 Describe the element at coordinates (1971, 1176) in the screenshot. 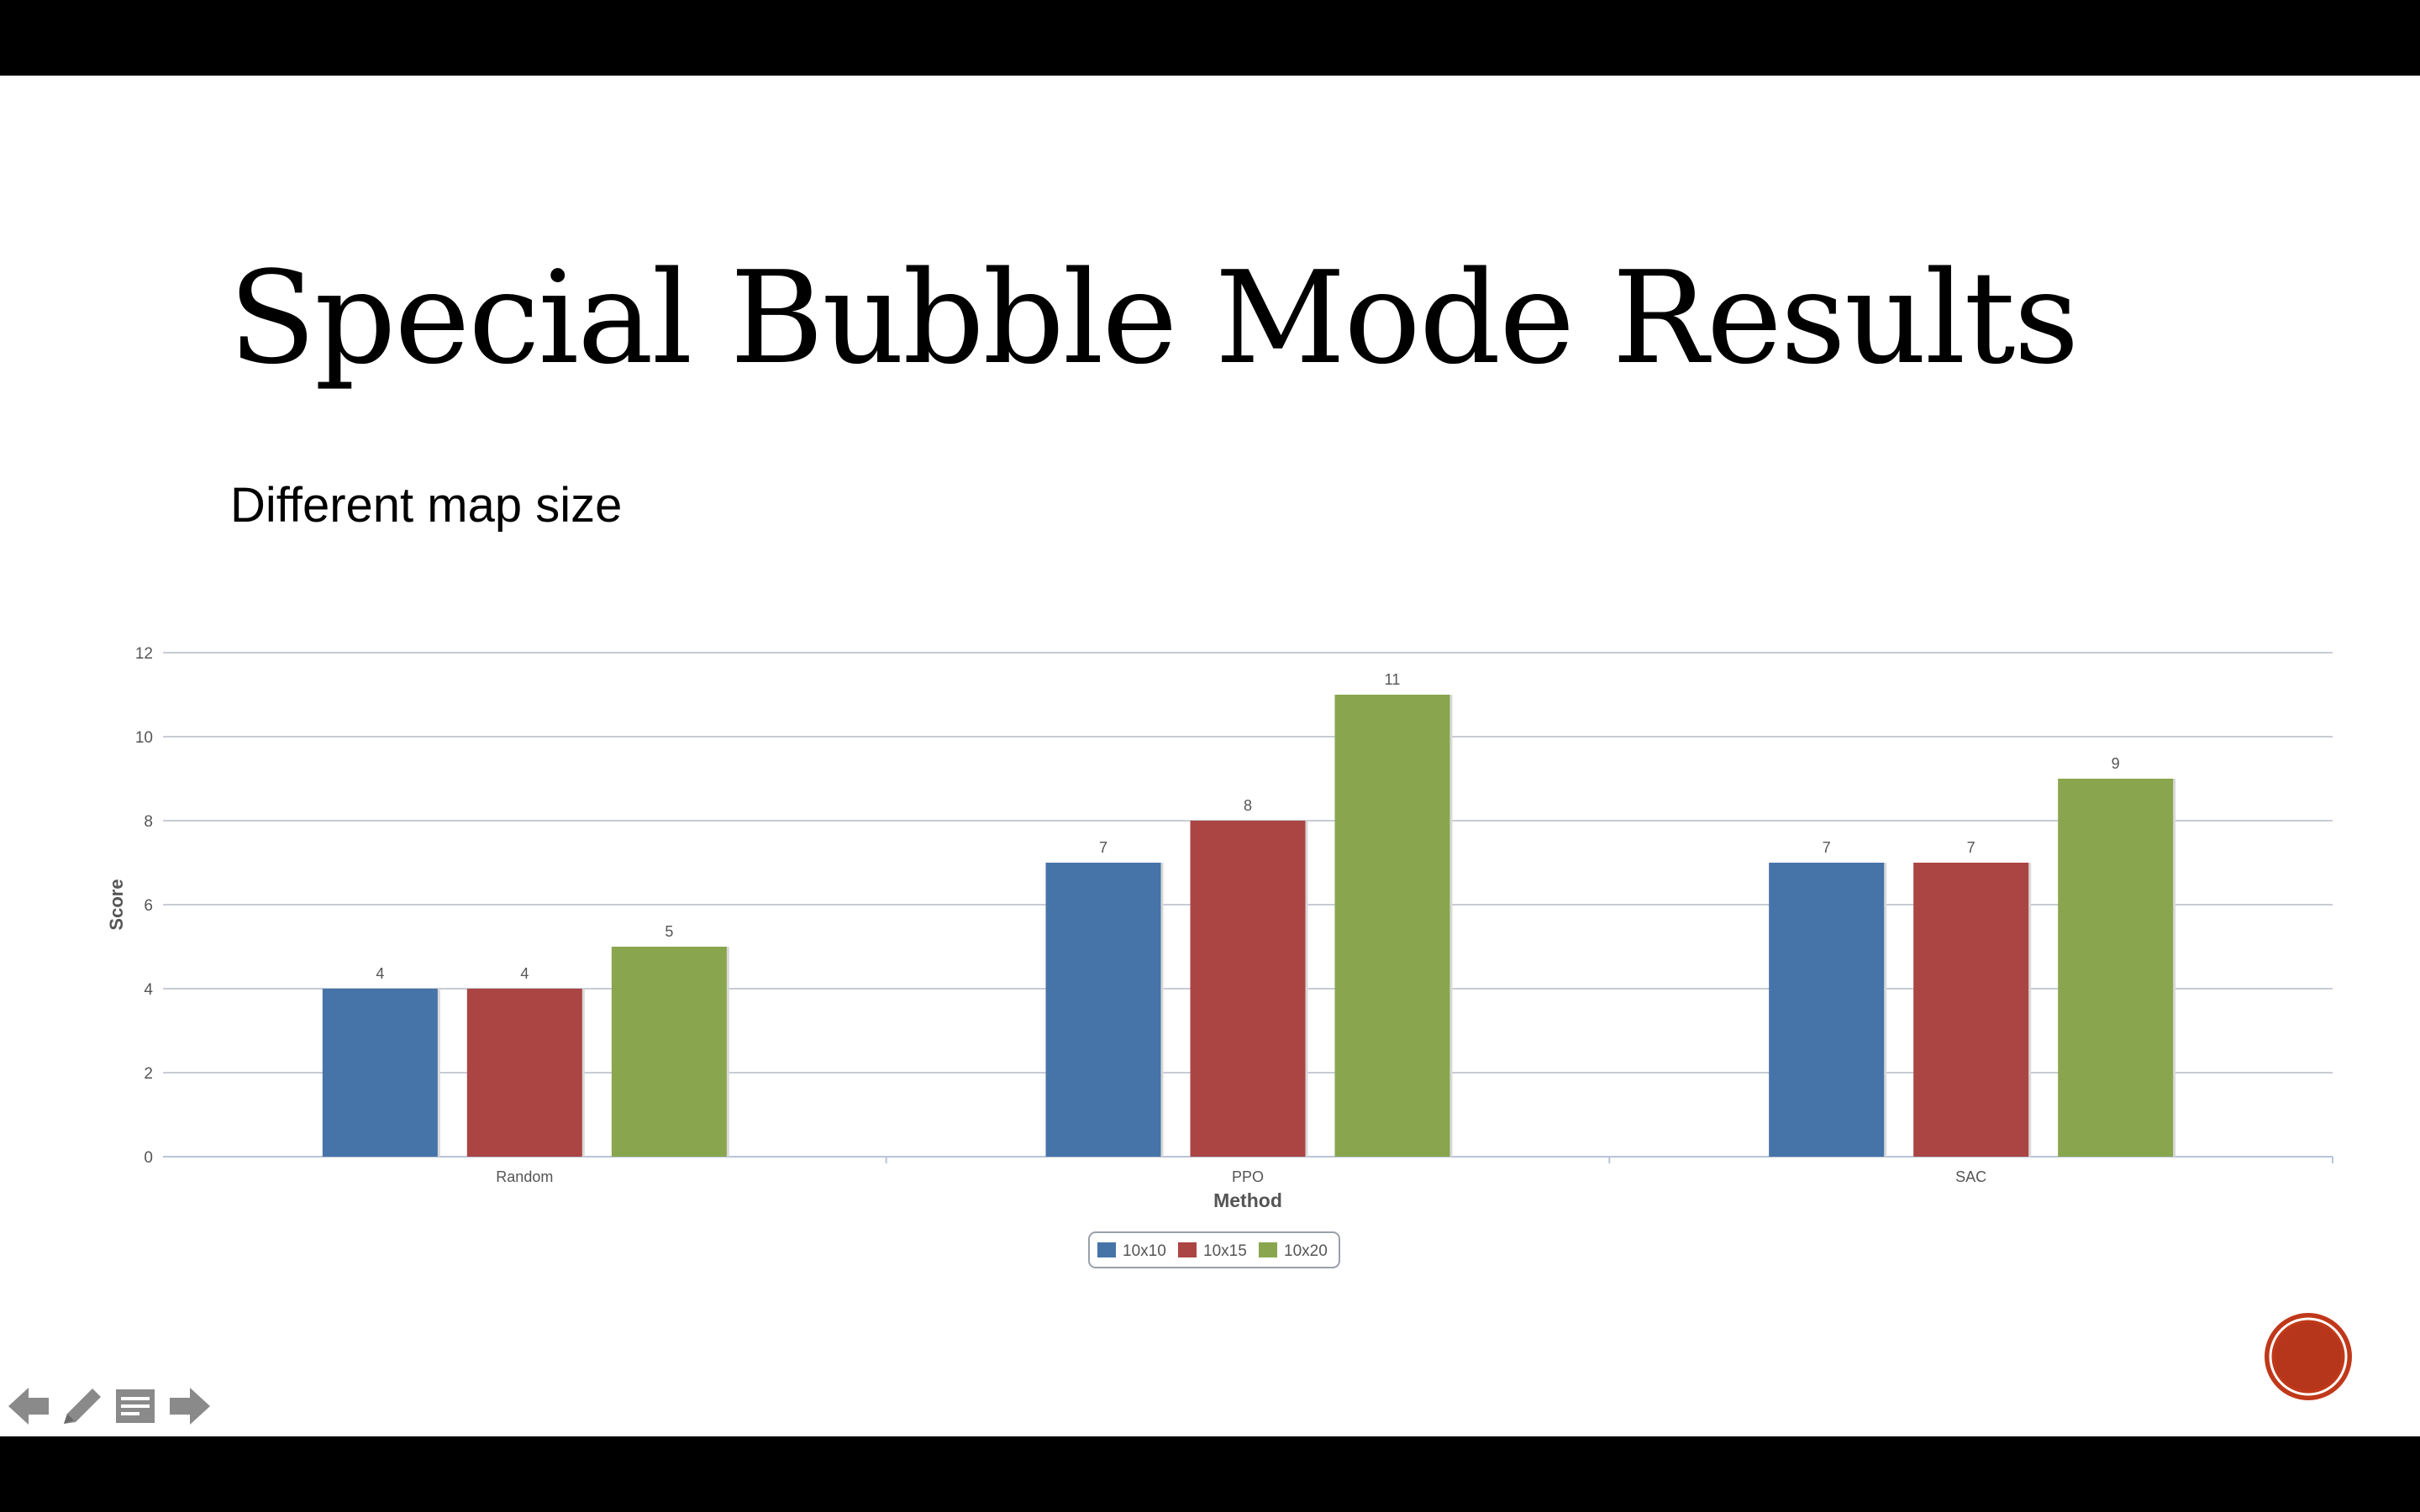

I see `x-tick-label: SAC` at that location.